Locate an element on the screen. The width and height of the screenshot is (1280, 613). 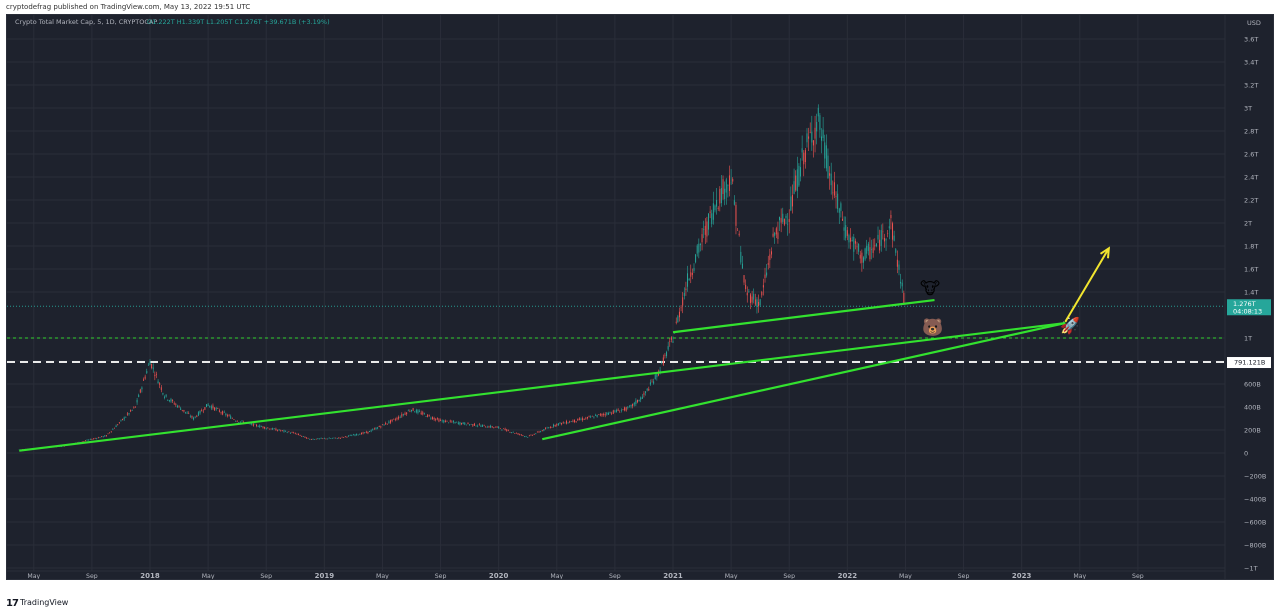
currency-label: USD is located at coordinates (1254, 23).